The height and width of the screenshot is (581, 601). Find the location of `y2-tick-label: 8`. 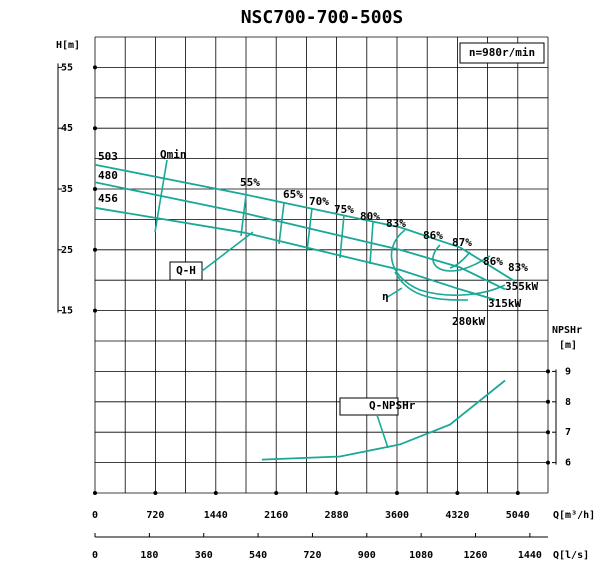

y2-tick-label: 8 is located at coordinates (568, 402).